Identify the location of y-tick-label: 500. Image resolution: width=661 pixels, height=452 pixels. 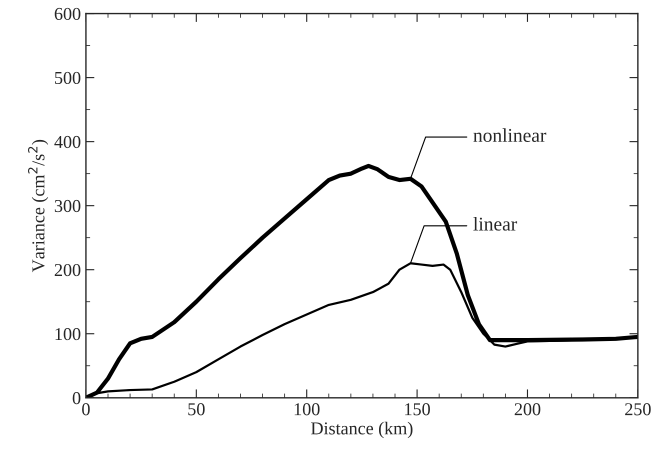
(67, 78).